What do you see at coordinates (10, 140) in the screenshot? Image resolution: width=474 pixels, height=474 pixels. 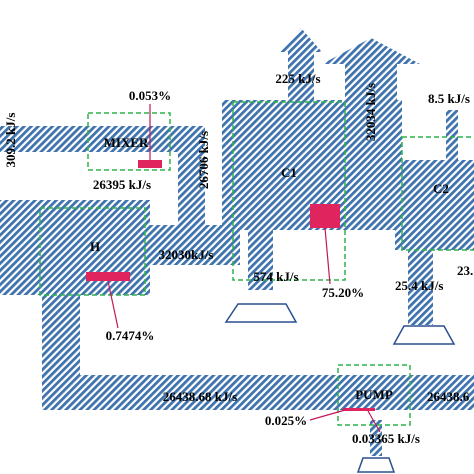 I see `flow-label: 309.2 kJ/s` at bounding box center [10, 140].